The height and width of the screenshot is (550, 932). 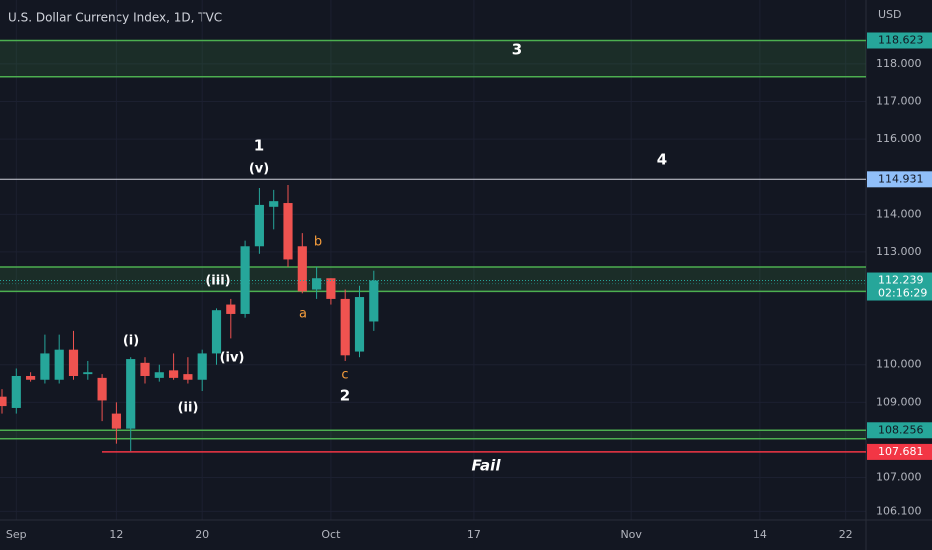 What do you see at coordinates (899, 510) in the screenshot?
I see `y-tick-label: 106.100` at bounding box center [899, 510].